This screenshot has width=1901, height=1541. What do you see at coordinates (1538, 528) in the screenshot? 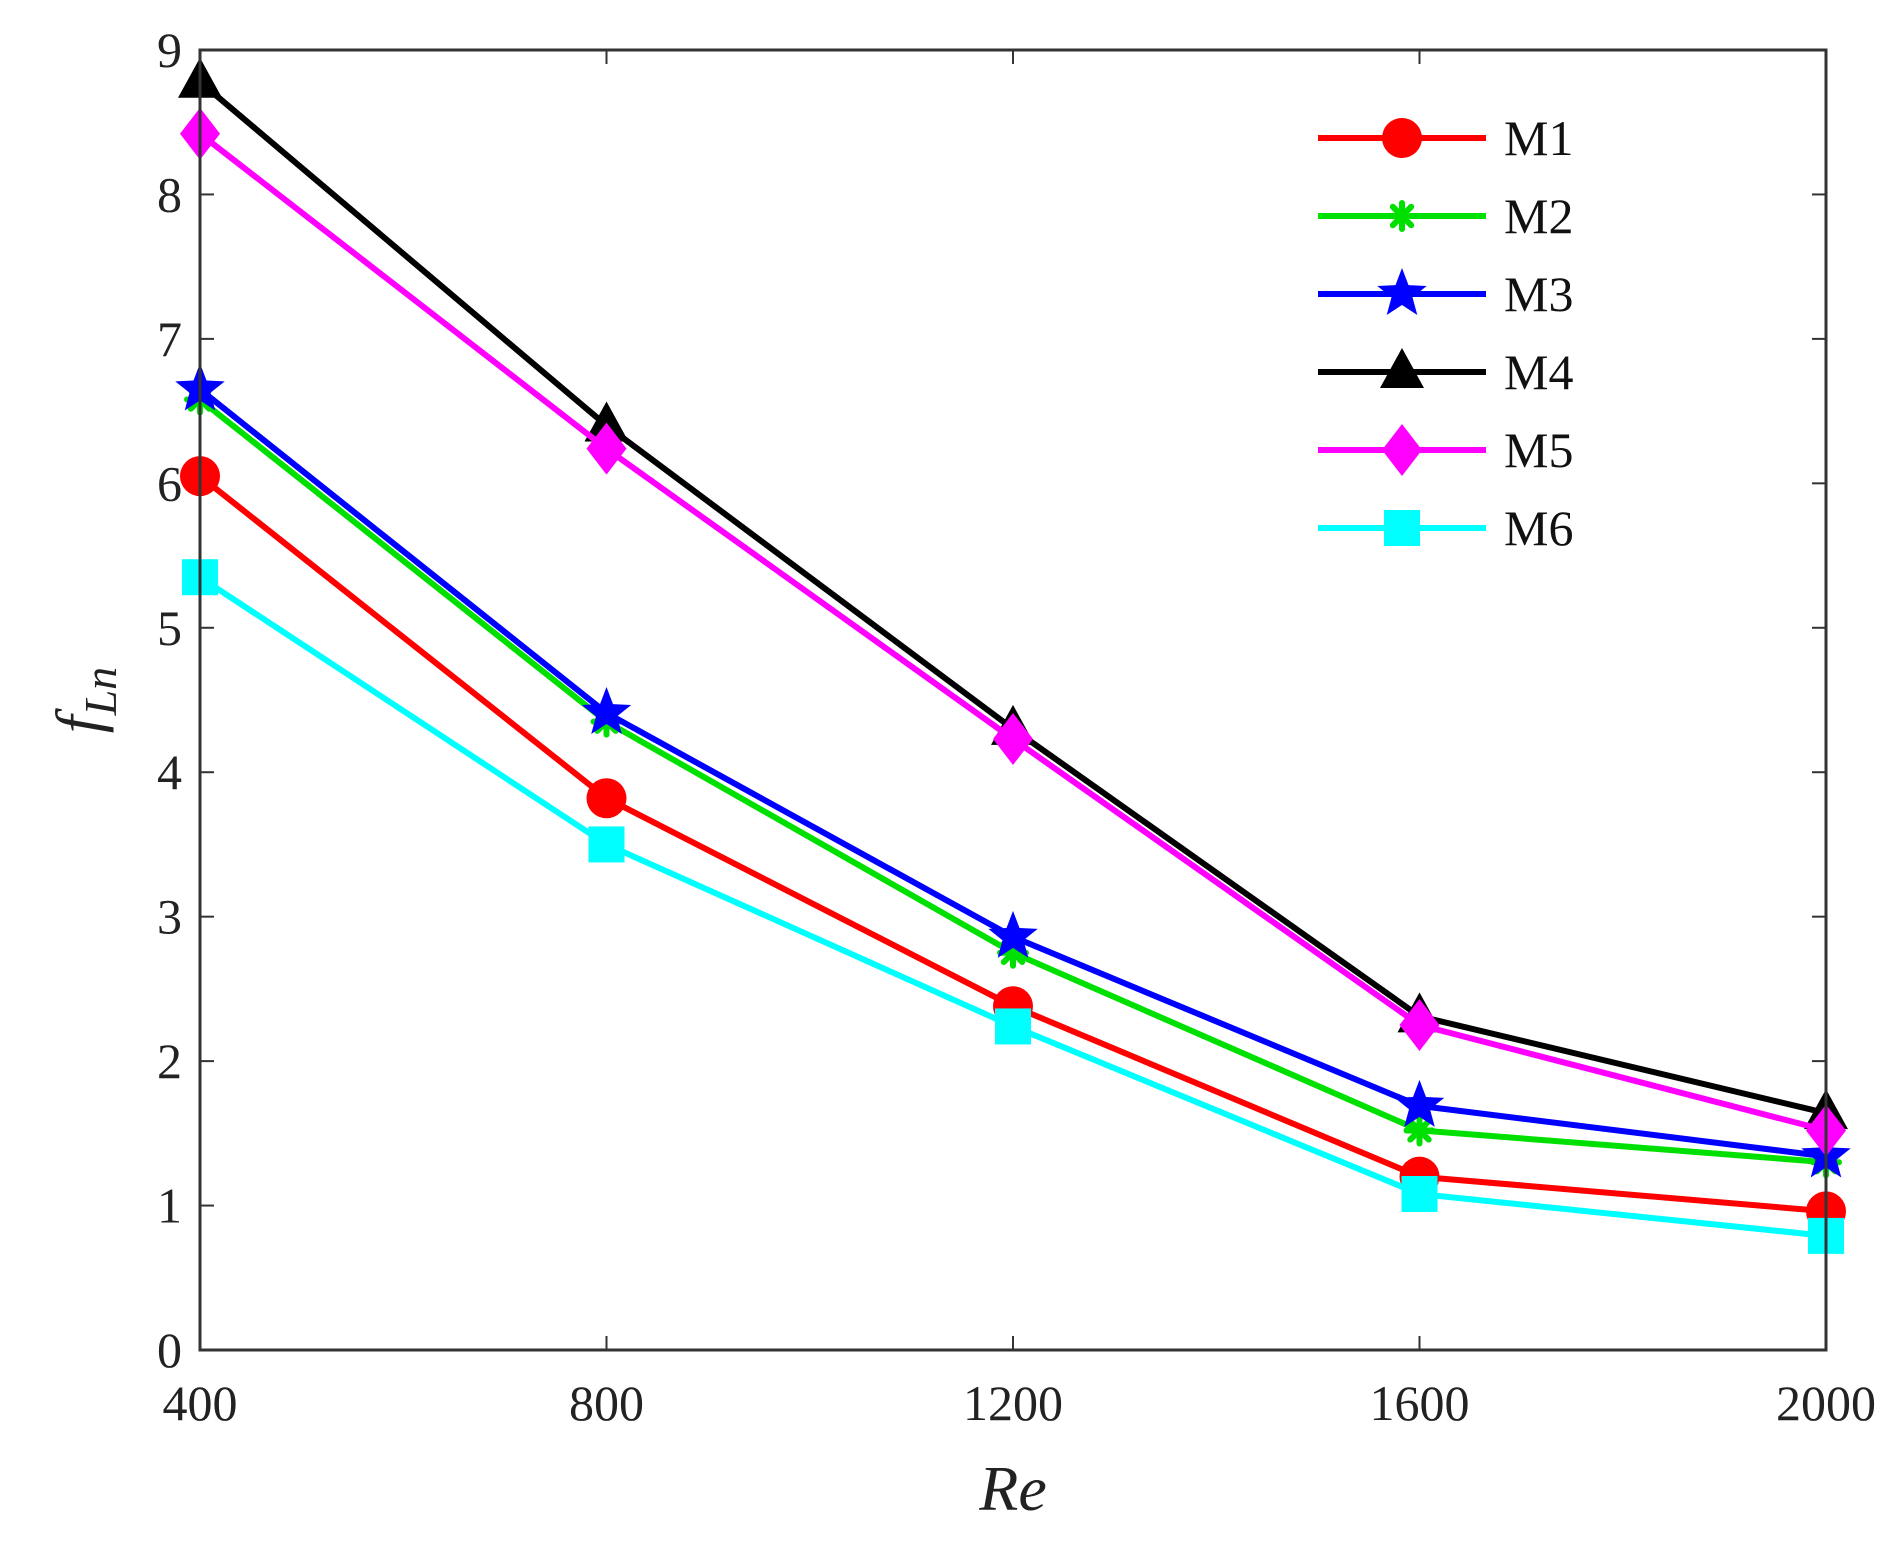
I see `legend-label: M6` at bounding box center [1538, 528].